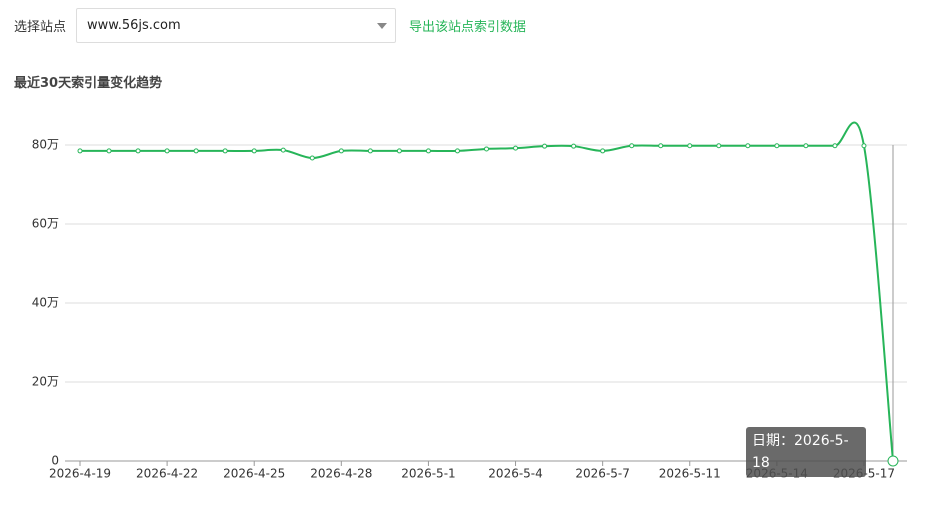 The image size is (951, 517). I want to click on site-value: www.56js.com, so click(134, 25).